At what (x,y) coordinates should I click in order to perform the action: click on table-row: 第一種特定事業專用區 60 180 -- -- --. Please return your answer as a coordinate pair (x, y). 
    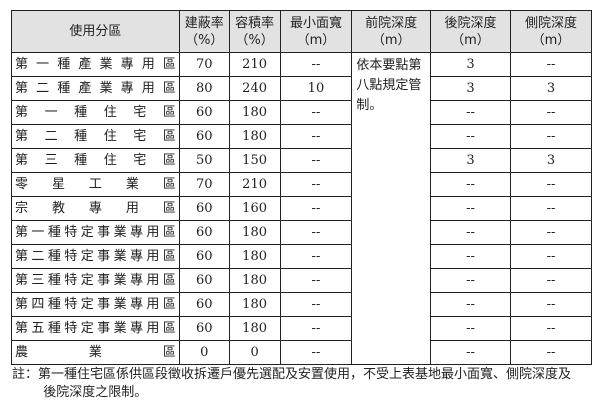
    Looking at the image, I should click on (302, 232).